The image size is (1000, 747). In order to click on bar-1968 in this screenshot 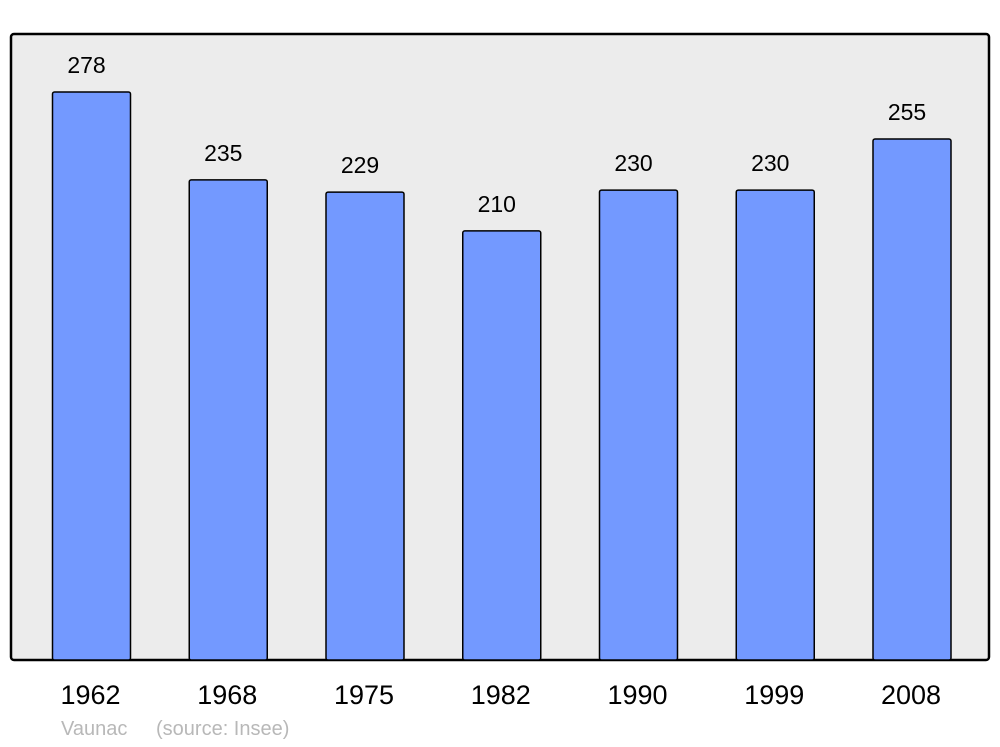, I will do `click(228, 420)`.